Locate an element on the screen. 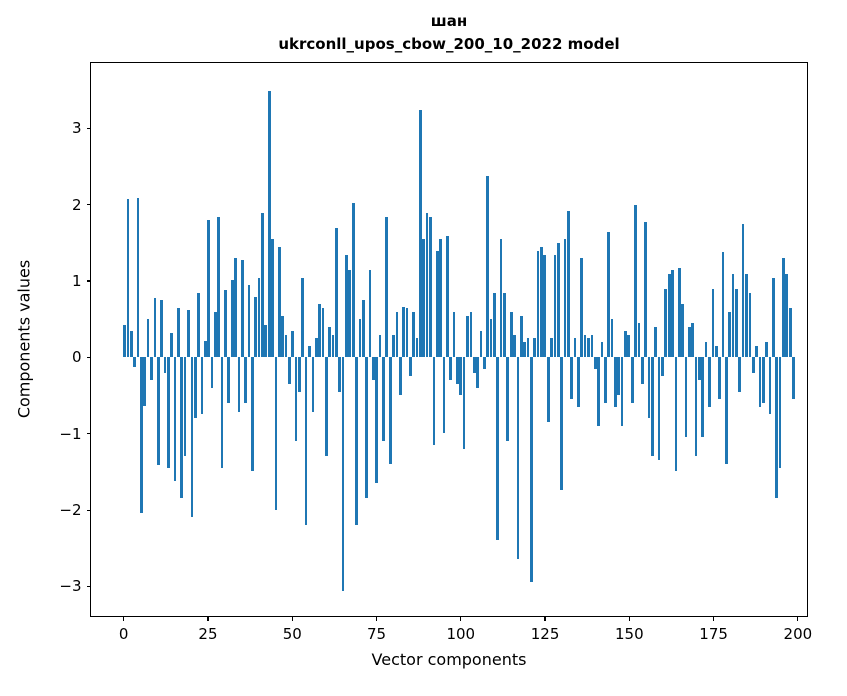 The image size is (847, 696). x-tick-label: 175 is located at coordinates (713, 634).